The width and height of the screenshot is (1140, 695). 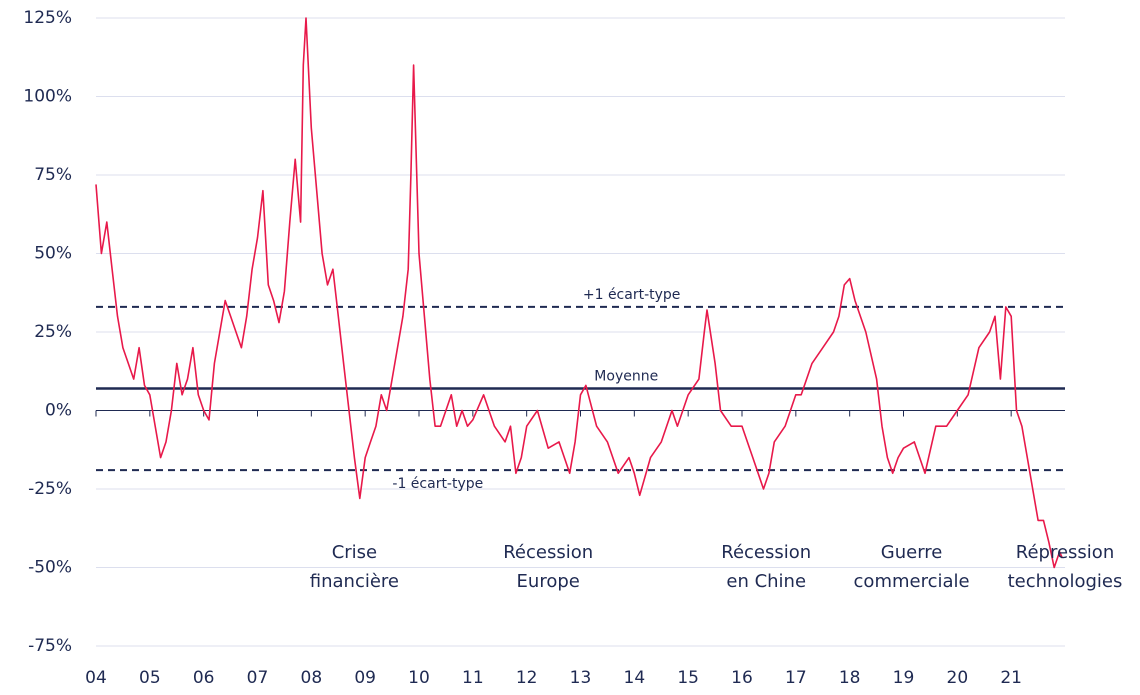 What do you see at coordinates (365, 678) in the screenshot?
I see `x-tick-label: 09` at bounding box center [365, 678].